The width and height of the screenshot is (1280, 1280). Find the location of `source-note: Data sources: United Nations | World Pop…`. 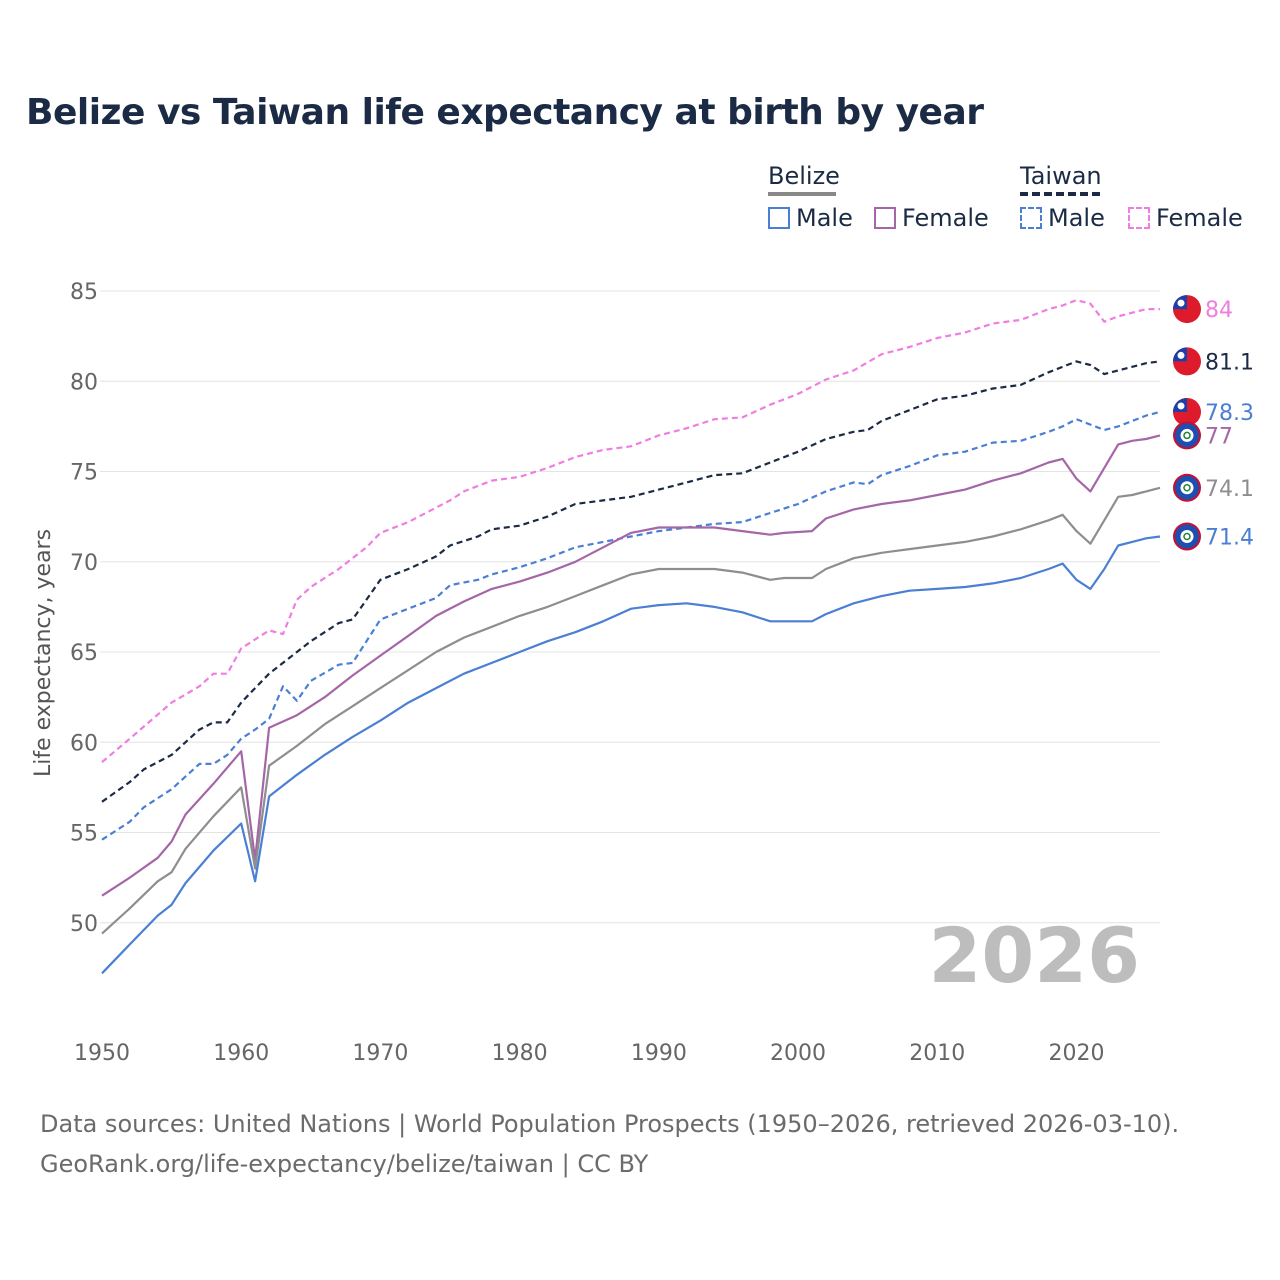

source-note: Data sources: United Nations | World Pop… is located at coordinates (609, 1144).